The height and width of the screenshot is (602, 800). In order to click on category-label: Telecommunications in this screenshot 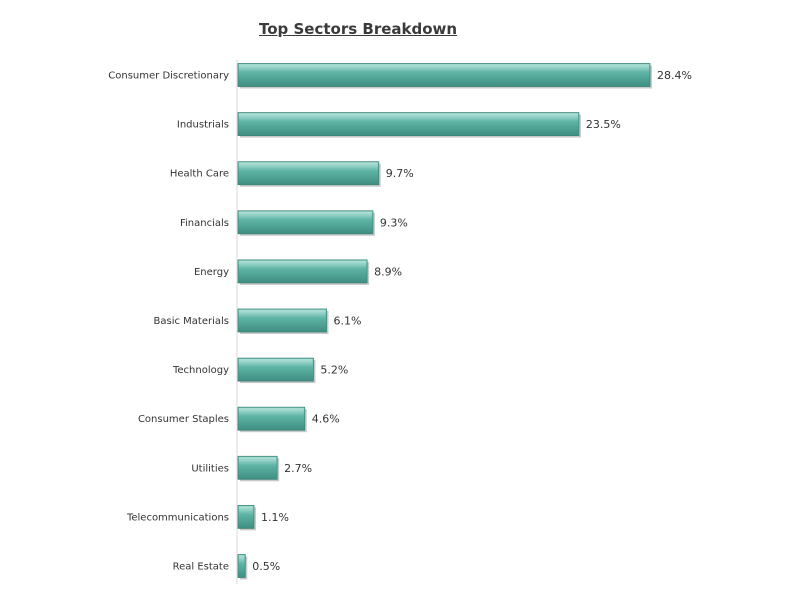, I will do `click(177, 517)`.